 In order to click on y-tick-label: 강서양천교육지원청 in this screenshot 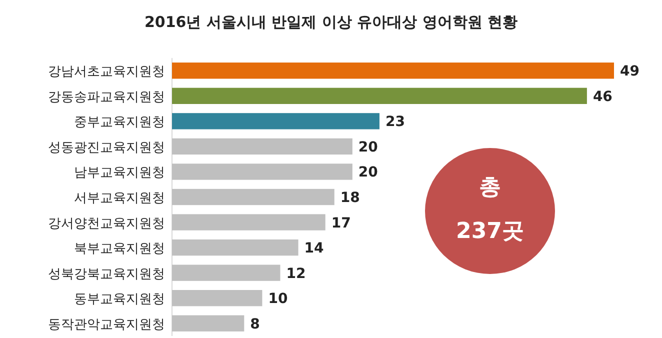, I will do `click(106, 224)`.